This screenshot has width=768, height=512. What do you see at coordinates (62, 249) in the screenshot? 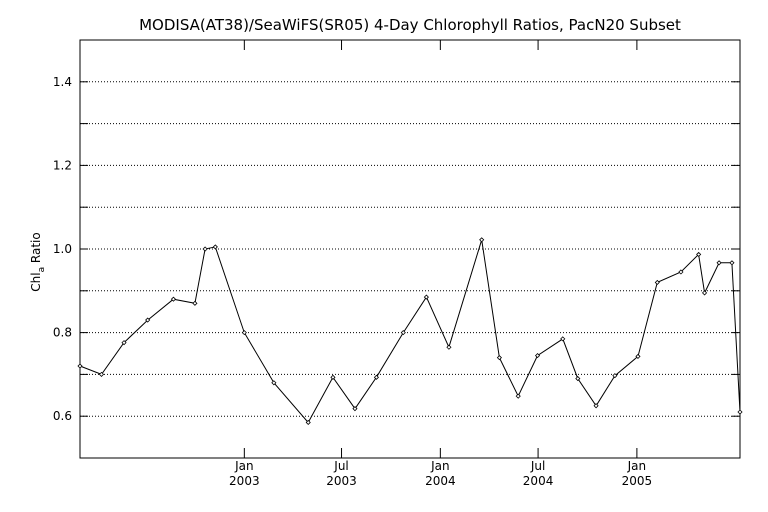
I see `y-tick-label: 1.0` at bounding box center [62, 249].